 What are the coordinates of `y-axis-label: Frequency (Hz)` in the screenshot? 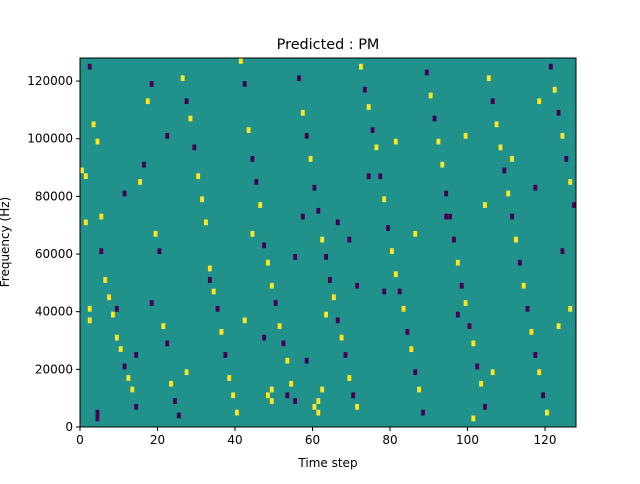 It's located at (6, 242).